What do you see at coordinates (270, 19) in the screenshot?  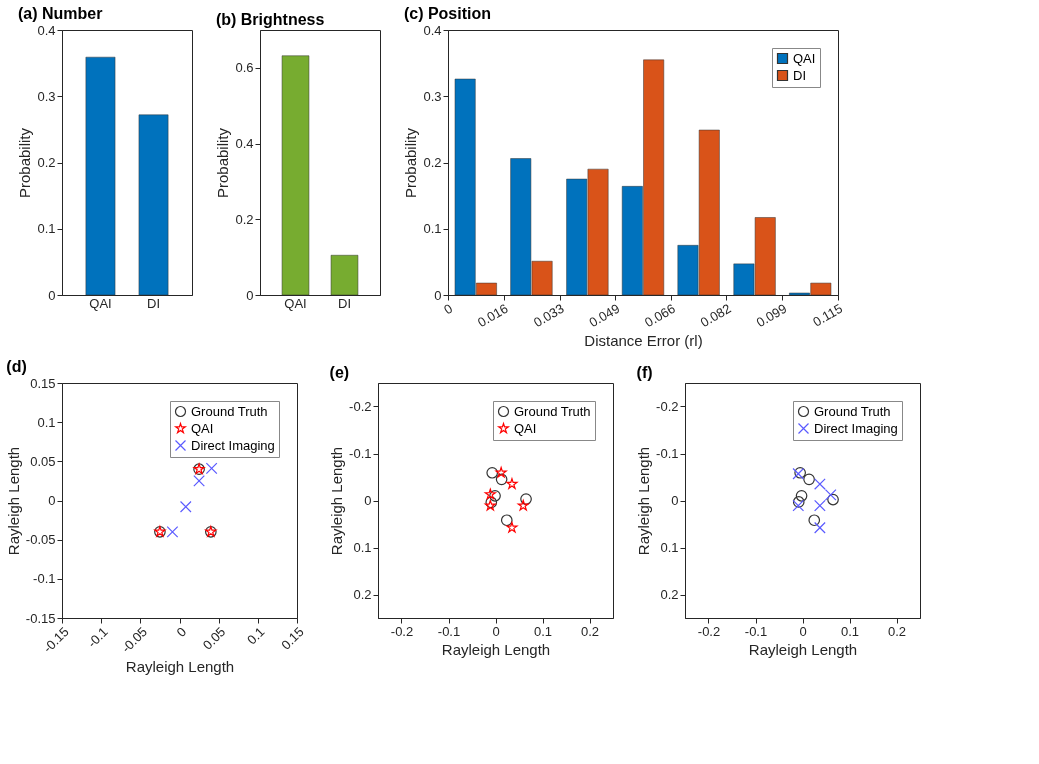 I see `chart-title: (b) Brightness` at bounding box center [270, 19].